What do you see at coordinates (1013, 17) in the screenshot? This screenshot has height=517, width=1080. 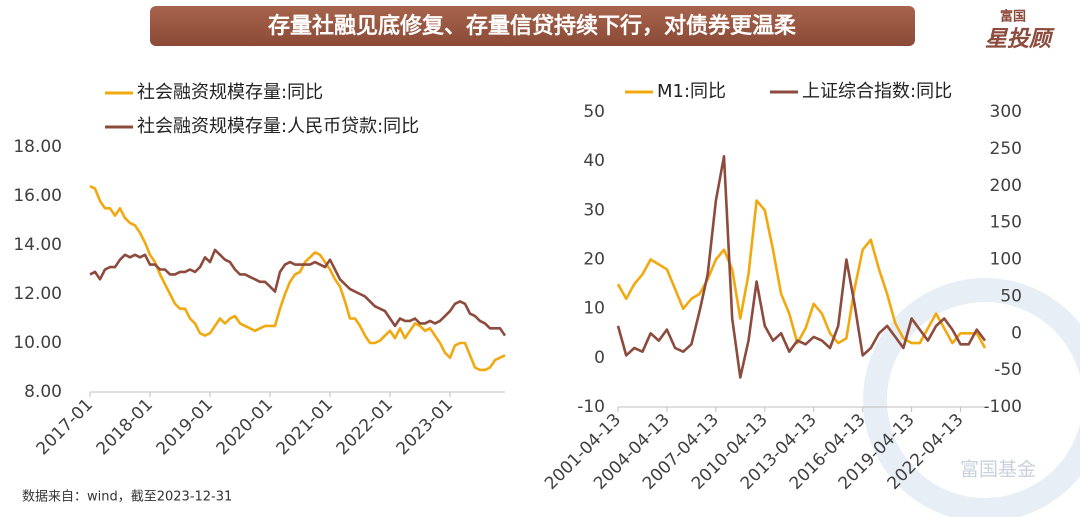 I see `logo-top: 富国` at bounding box center [1013, 17].